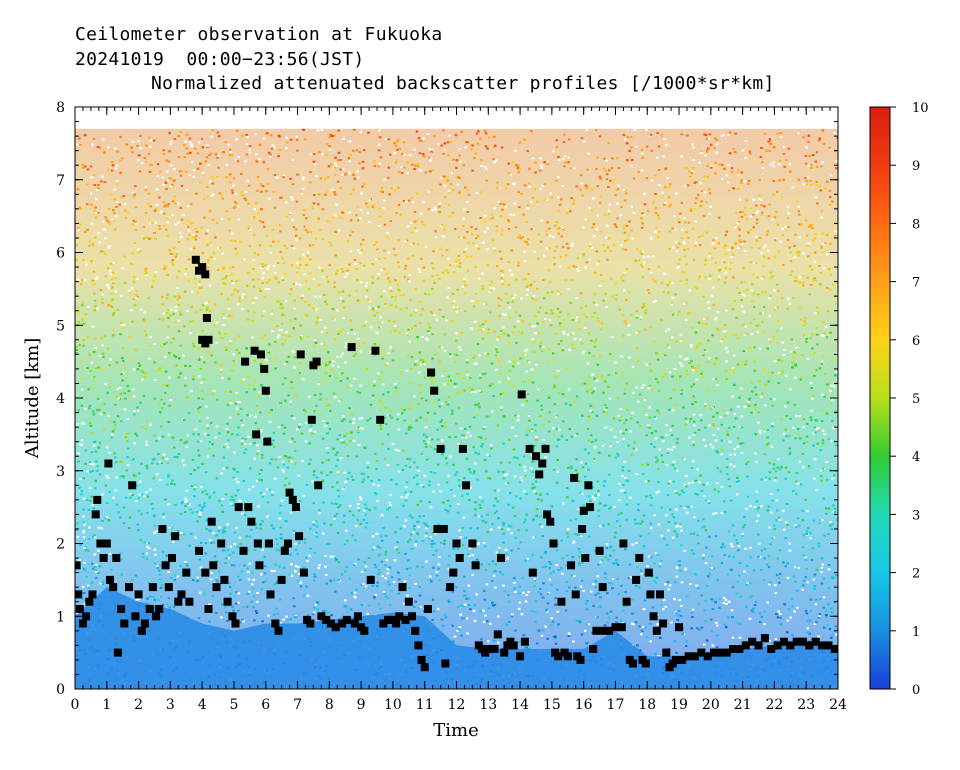  Describe the element at coordinates (916, 341) in the screenshot. I see `colorbar-tick-label: 6` at that location.